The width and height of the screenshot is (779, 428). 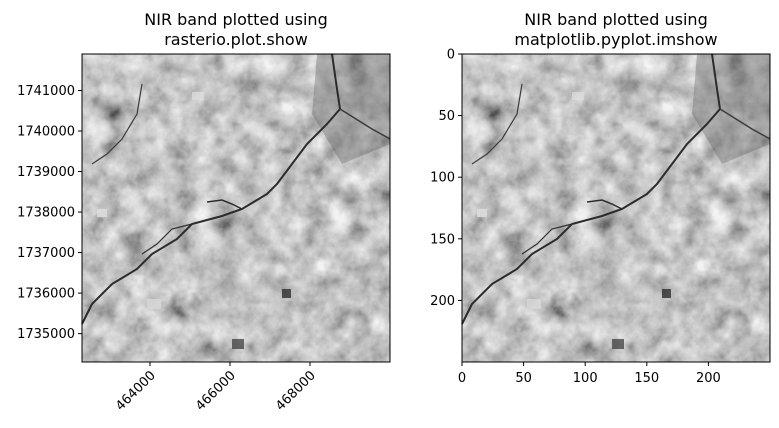 I want to click on y-tick-label: 1737000, so click(x=46, y=253).